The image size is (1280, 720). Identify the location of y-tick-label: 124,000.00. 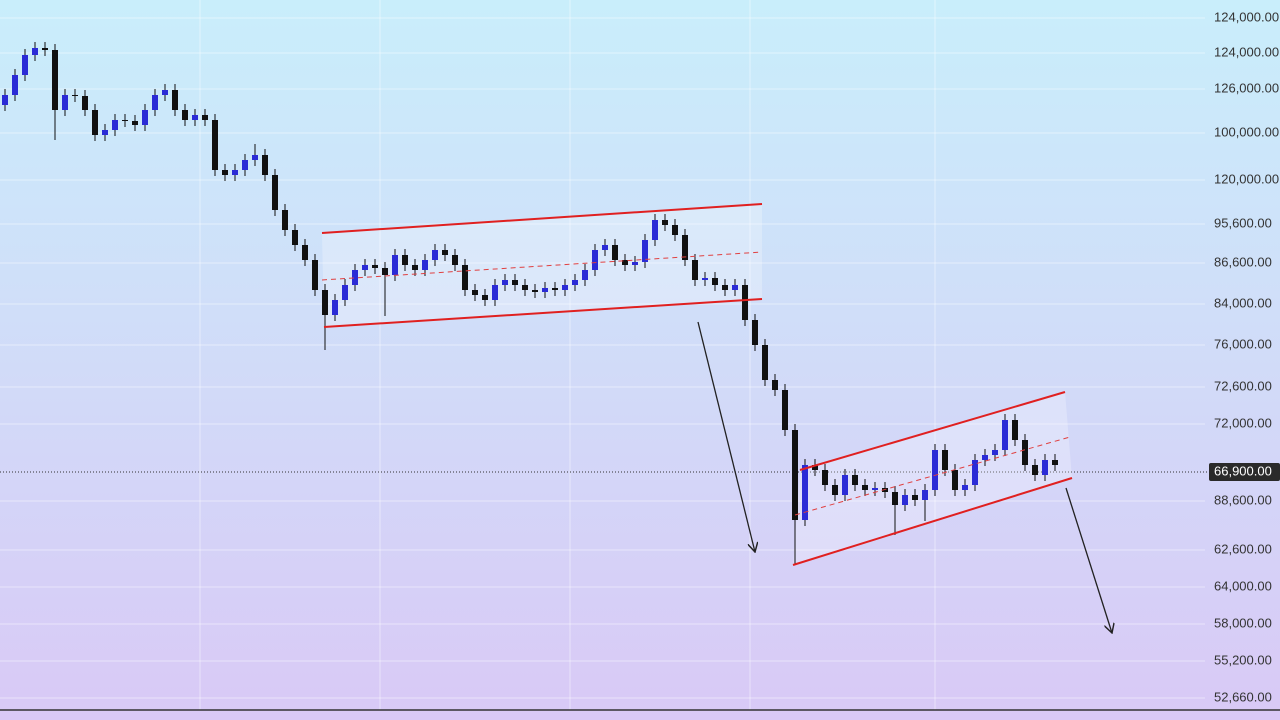
(1246, 16).